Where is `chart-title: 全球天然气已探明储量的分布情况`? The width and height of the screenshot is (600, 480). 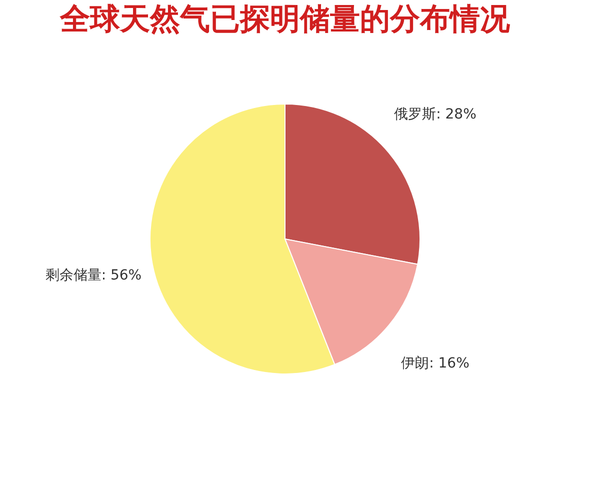
chart-title: 全球天然气已探明储量的分布情况 is located at coordinates (285, 19).